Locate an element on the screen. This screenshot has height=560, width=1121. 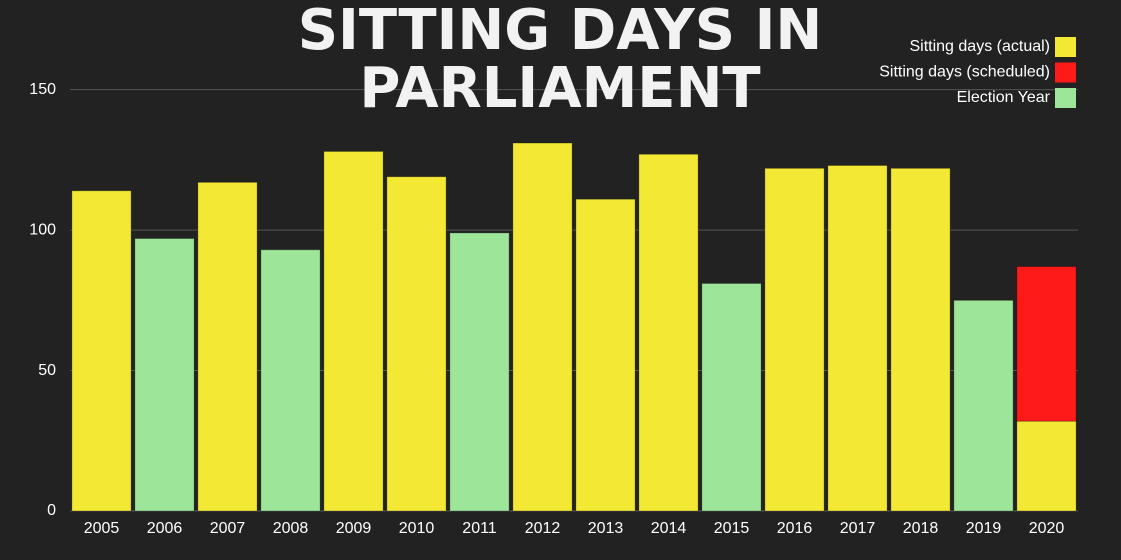
y-tick-label: 150 is located at coordinates (42, 89).